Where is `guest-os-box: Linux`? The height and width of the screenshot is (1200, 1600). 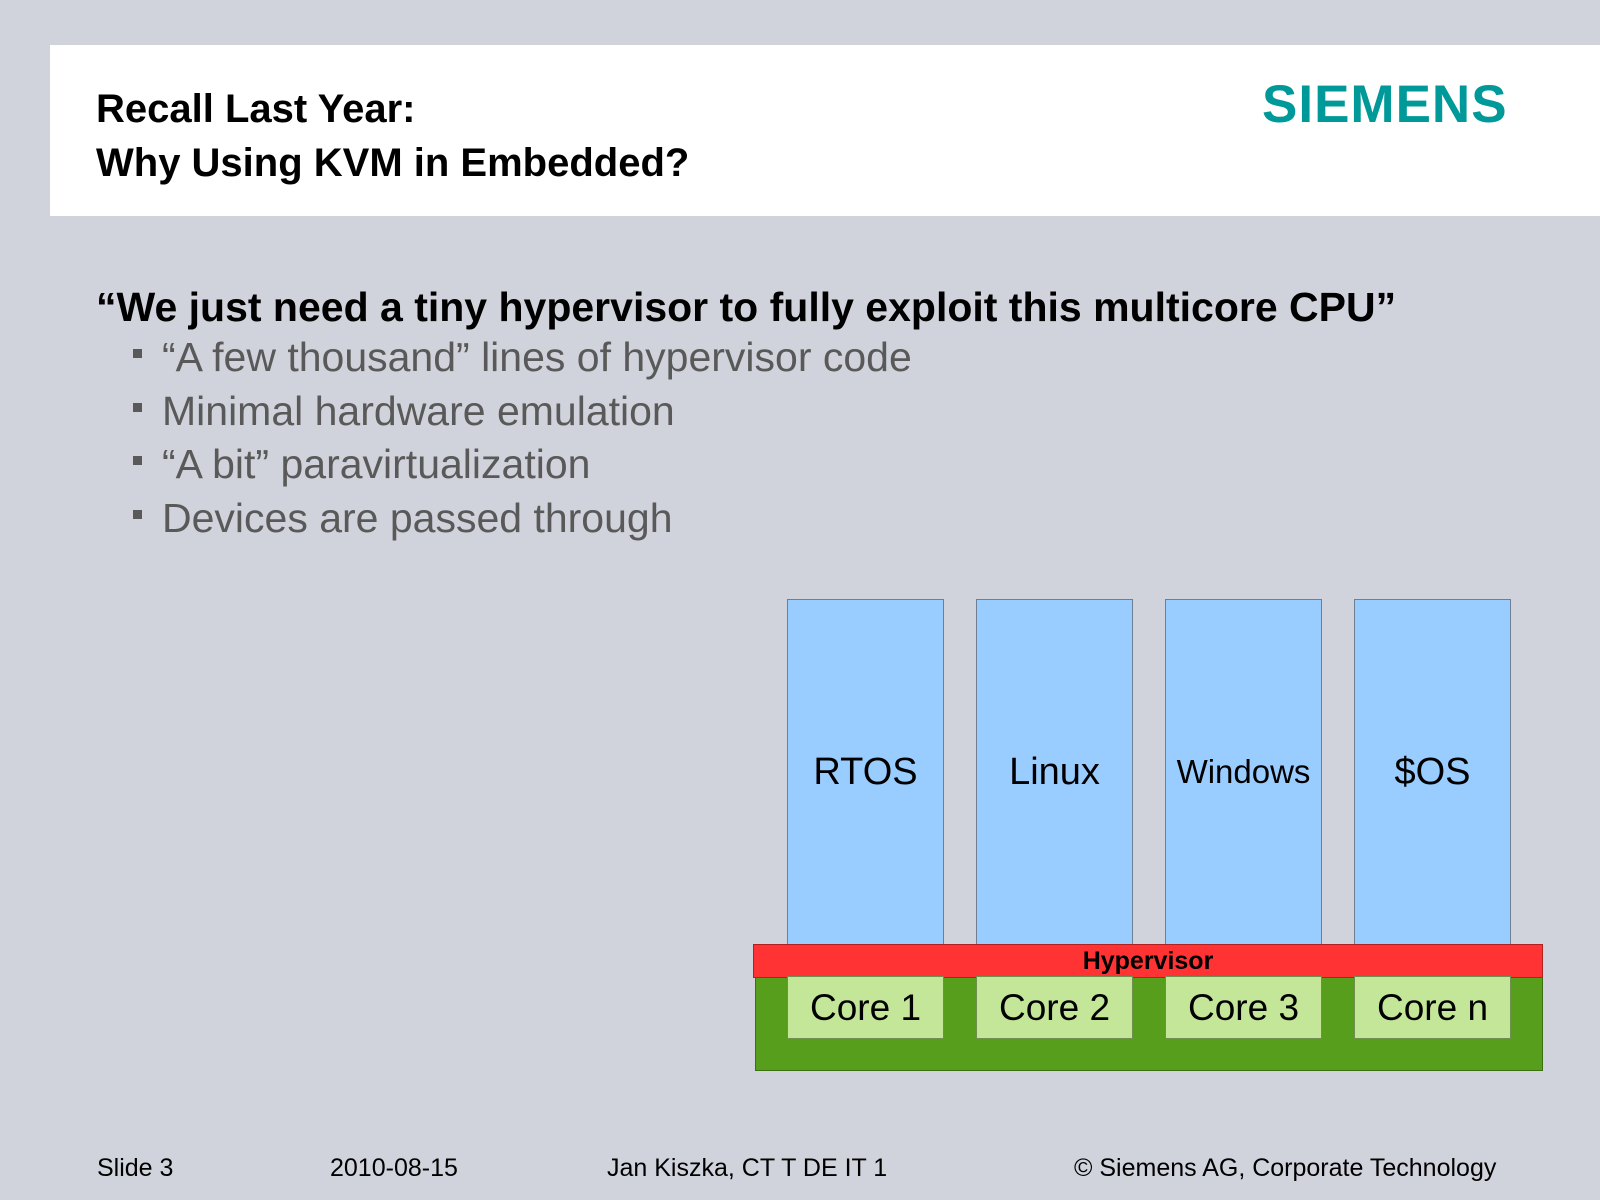
guest-os-box: Linux is located at coordinates (1054, 772).